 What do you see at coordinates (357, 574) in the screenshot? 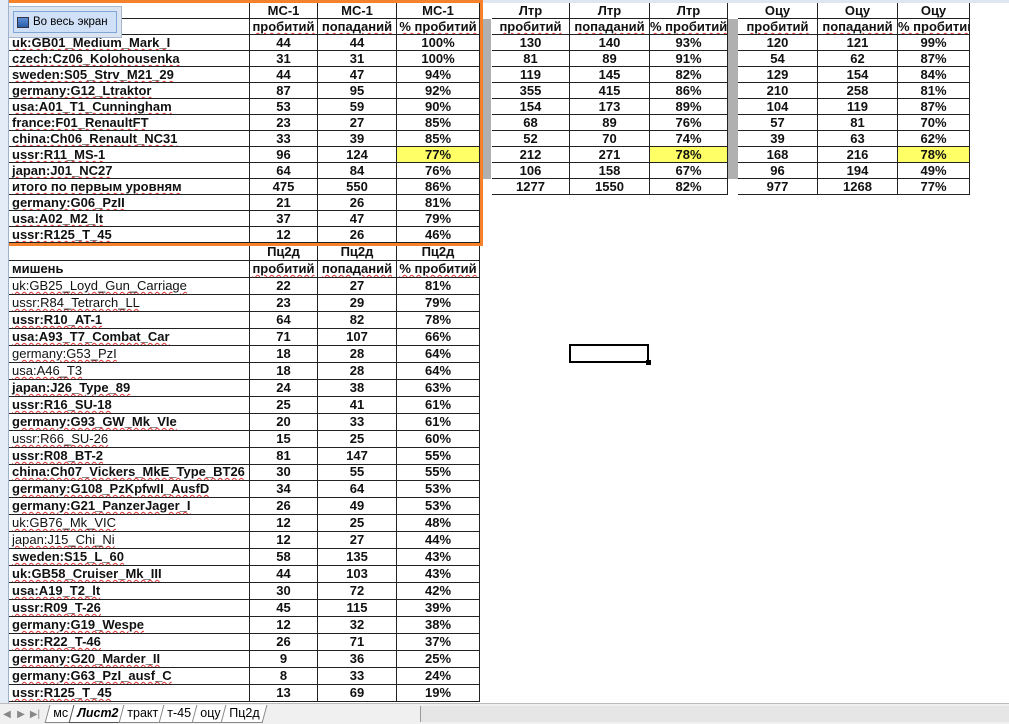
I see `data-cell: 103` at bounding box center [357, 574].